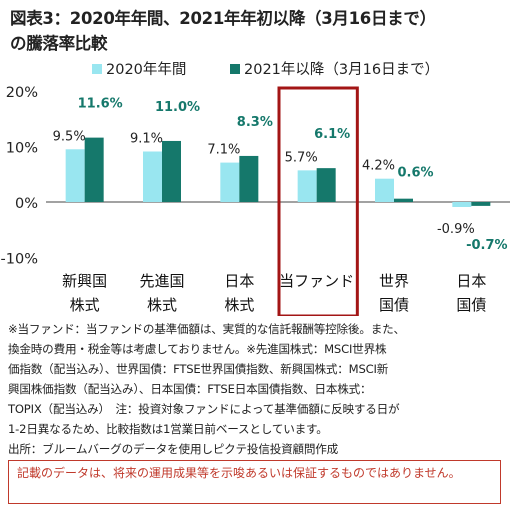  What do you see at coordinates (378, 166) in the screenshot?
I see `data-label: 4.2%` at bounding box center [378, 166].